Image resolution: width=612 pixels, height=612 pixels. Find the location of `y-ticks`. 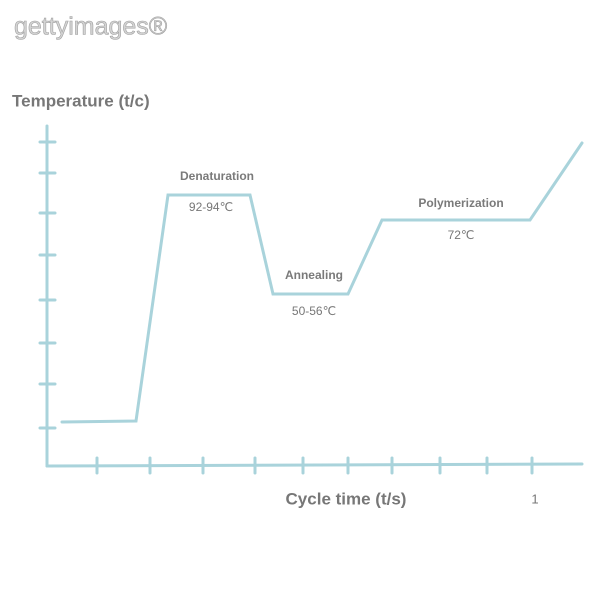

y-ticks is located at coordinates (47, 285).